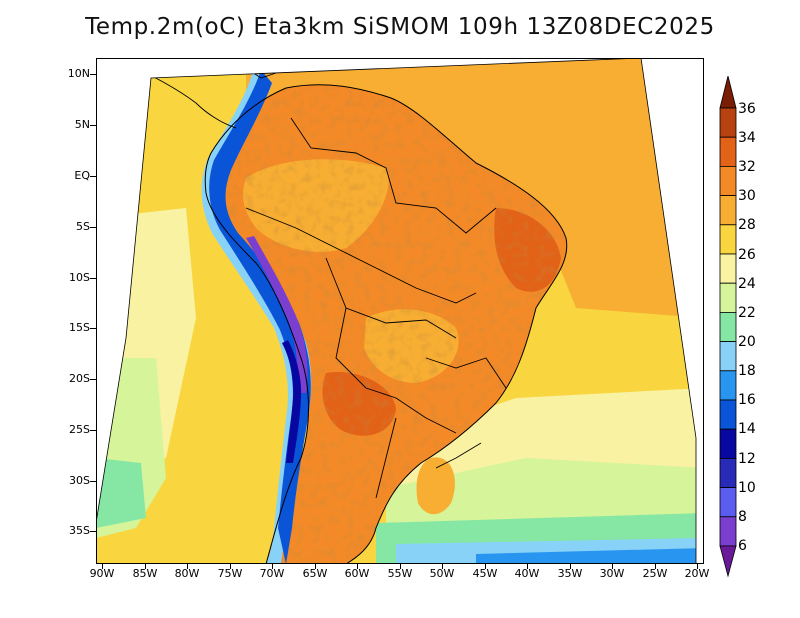 Image resolution: width=800 pixels, height=618 pixels. What do you see at coordinates (747, 400) in the screenshot?
I see `colorbar-label: 16` at bounding box center [747, 400].